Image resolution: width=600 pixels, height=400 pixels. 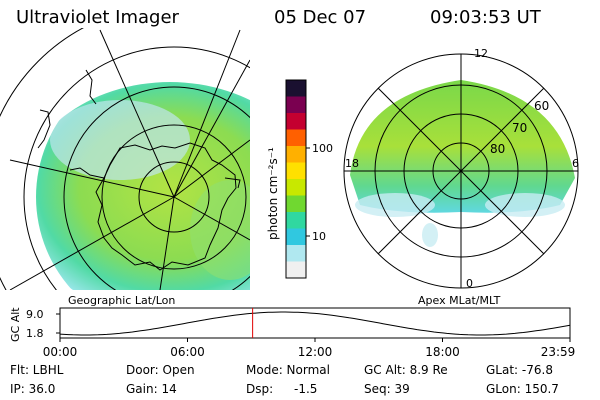 I want to click on altitude-plot: 9.0 1.8 GC Alt 00:00 06:00 12:00 18:00 23:59, so click(x=292, y=333).